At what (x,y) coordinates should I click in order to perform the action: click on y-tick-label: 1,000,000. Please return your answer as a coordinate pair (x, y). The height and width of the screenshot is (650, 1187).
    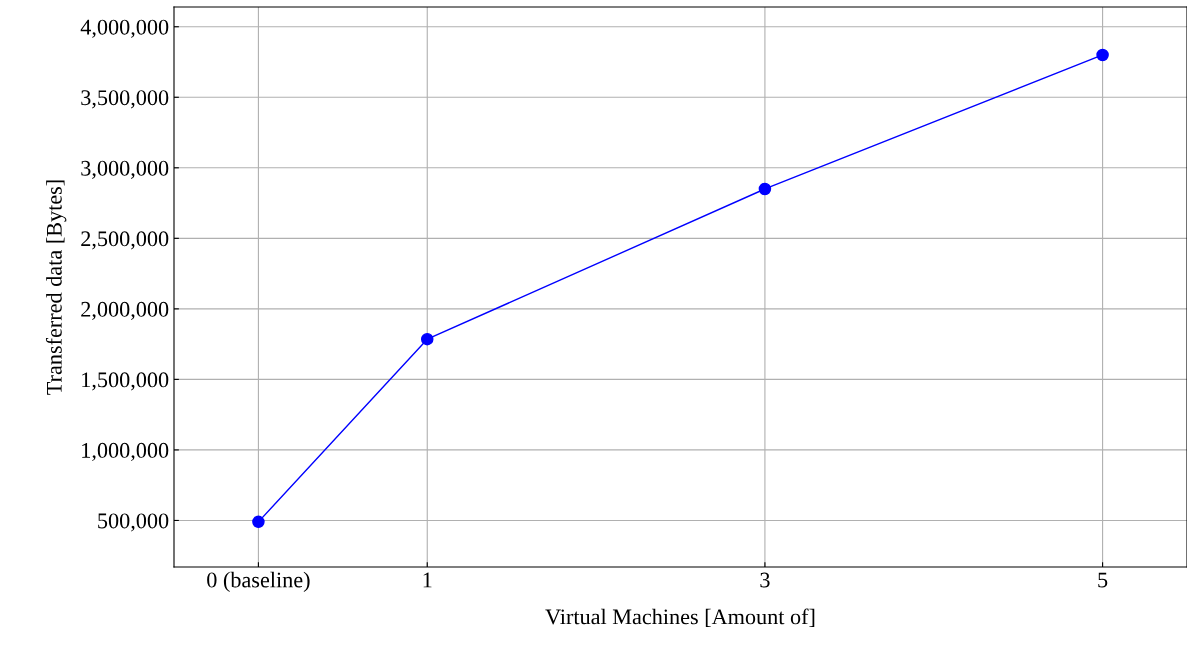
    Looking at the image, I should click on (125, 452).